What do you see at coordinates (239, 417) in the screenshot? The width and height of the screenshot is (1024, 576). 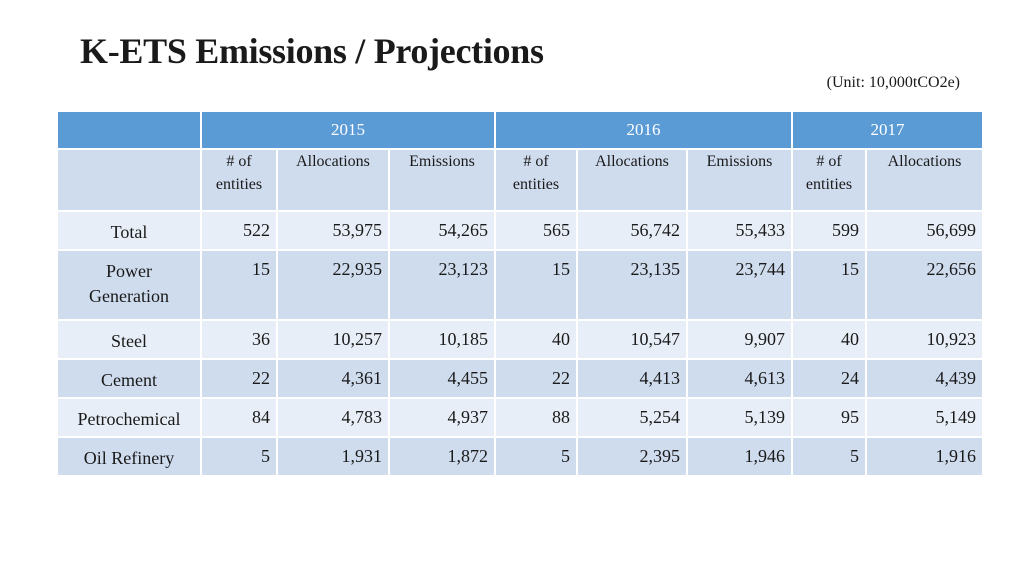 I see `table-cell: 84` at bounding box center [239, 417].